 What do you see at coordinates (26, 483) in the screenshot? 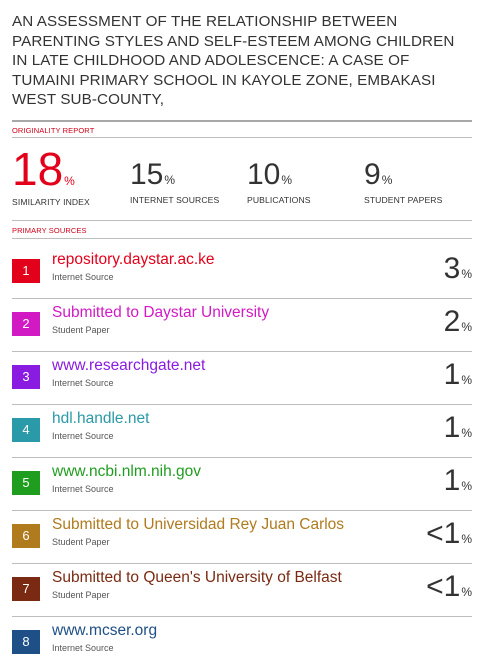
I see `source-rank-badge: 5` at bounding box center [26, 483].